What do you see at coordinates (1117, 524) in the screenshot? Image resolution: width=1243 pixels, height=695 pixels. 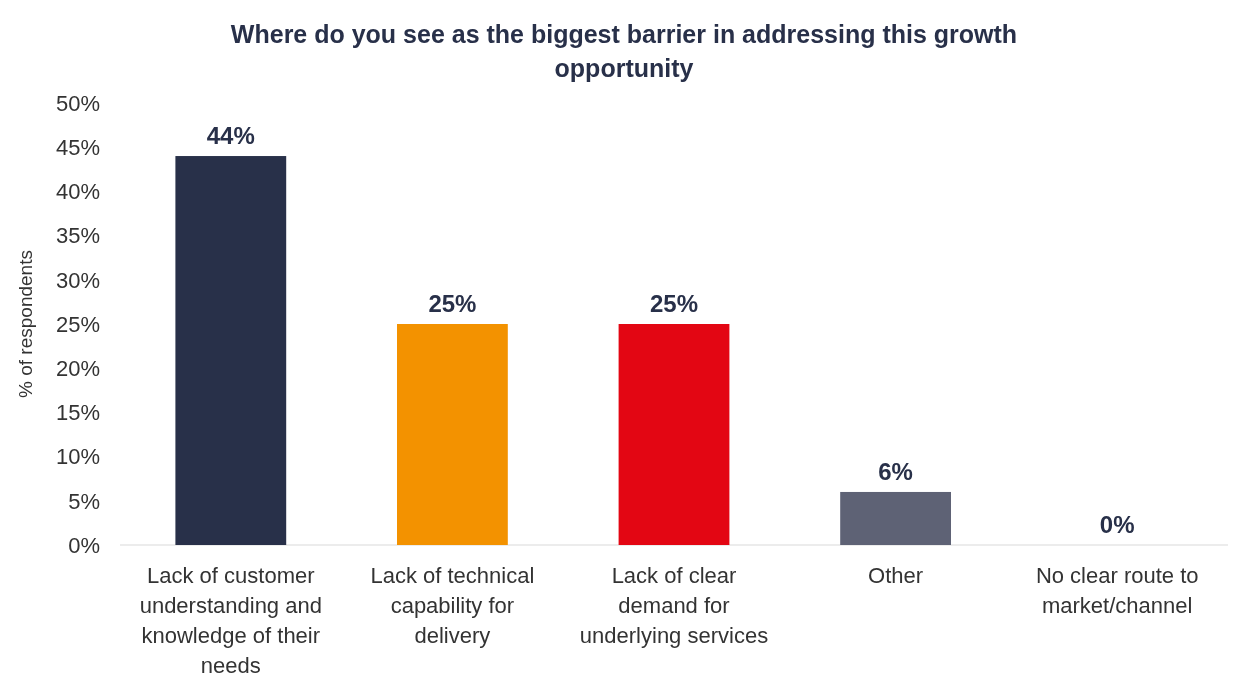 I see `data-label: 0%` at bounding box center [1117, 524].